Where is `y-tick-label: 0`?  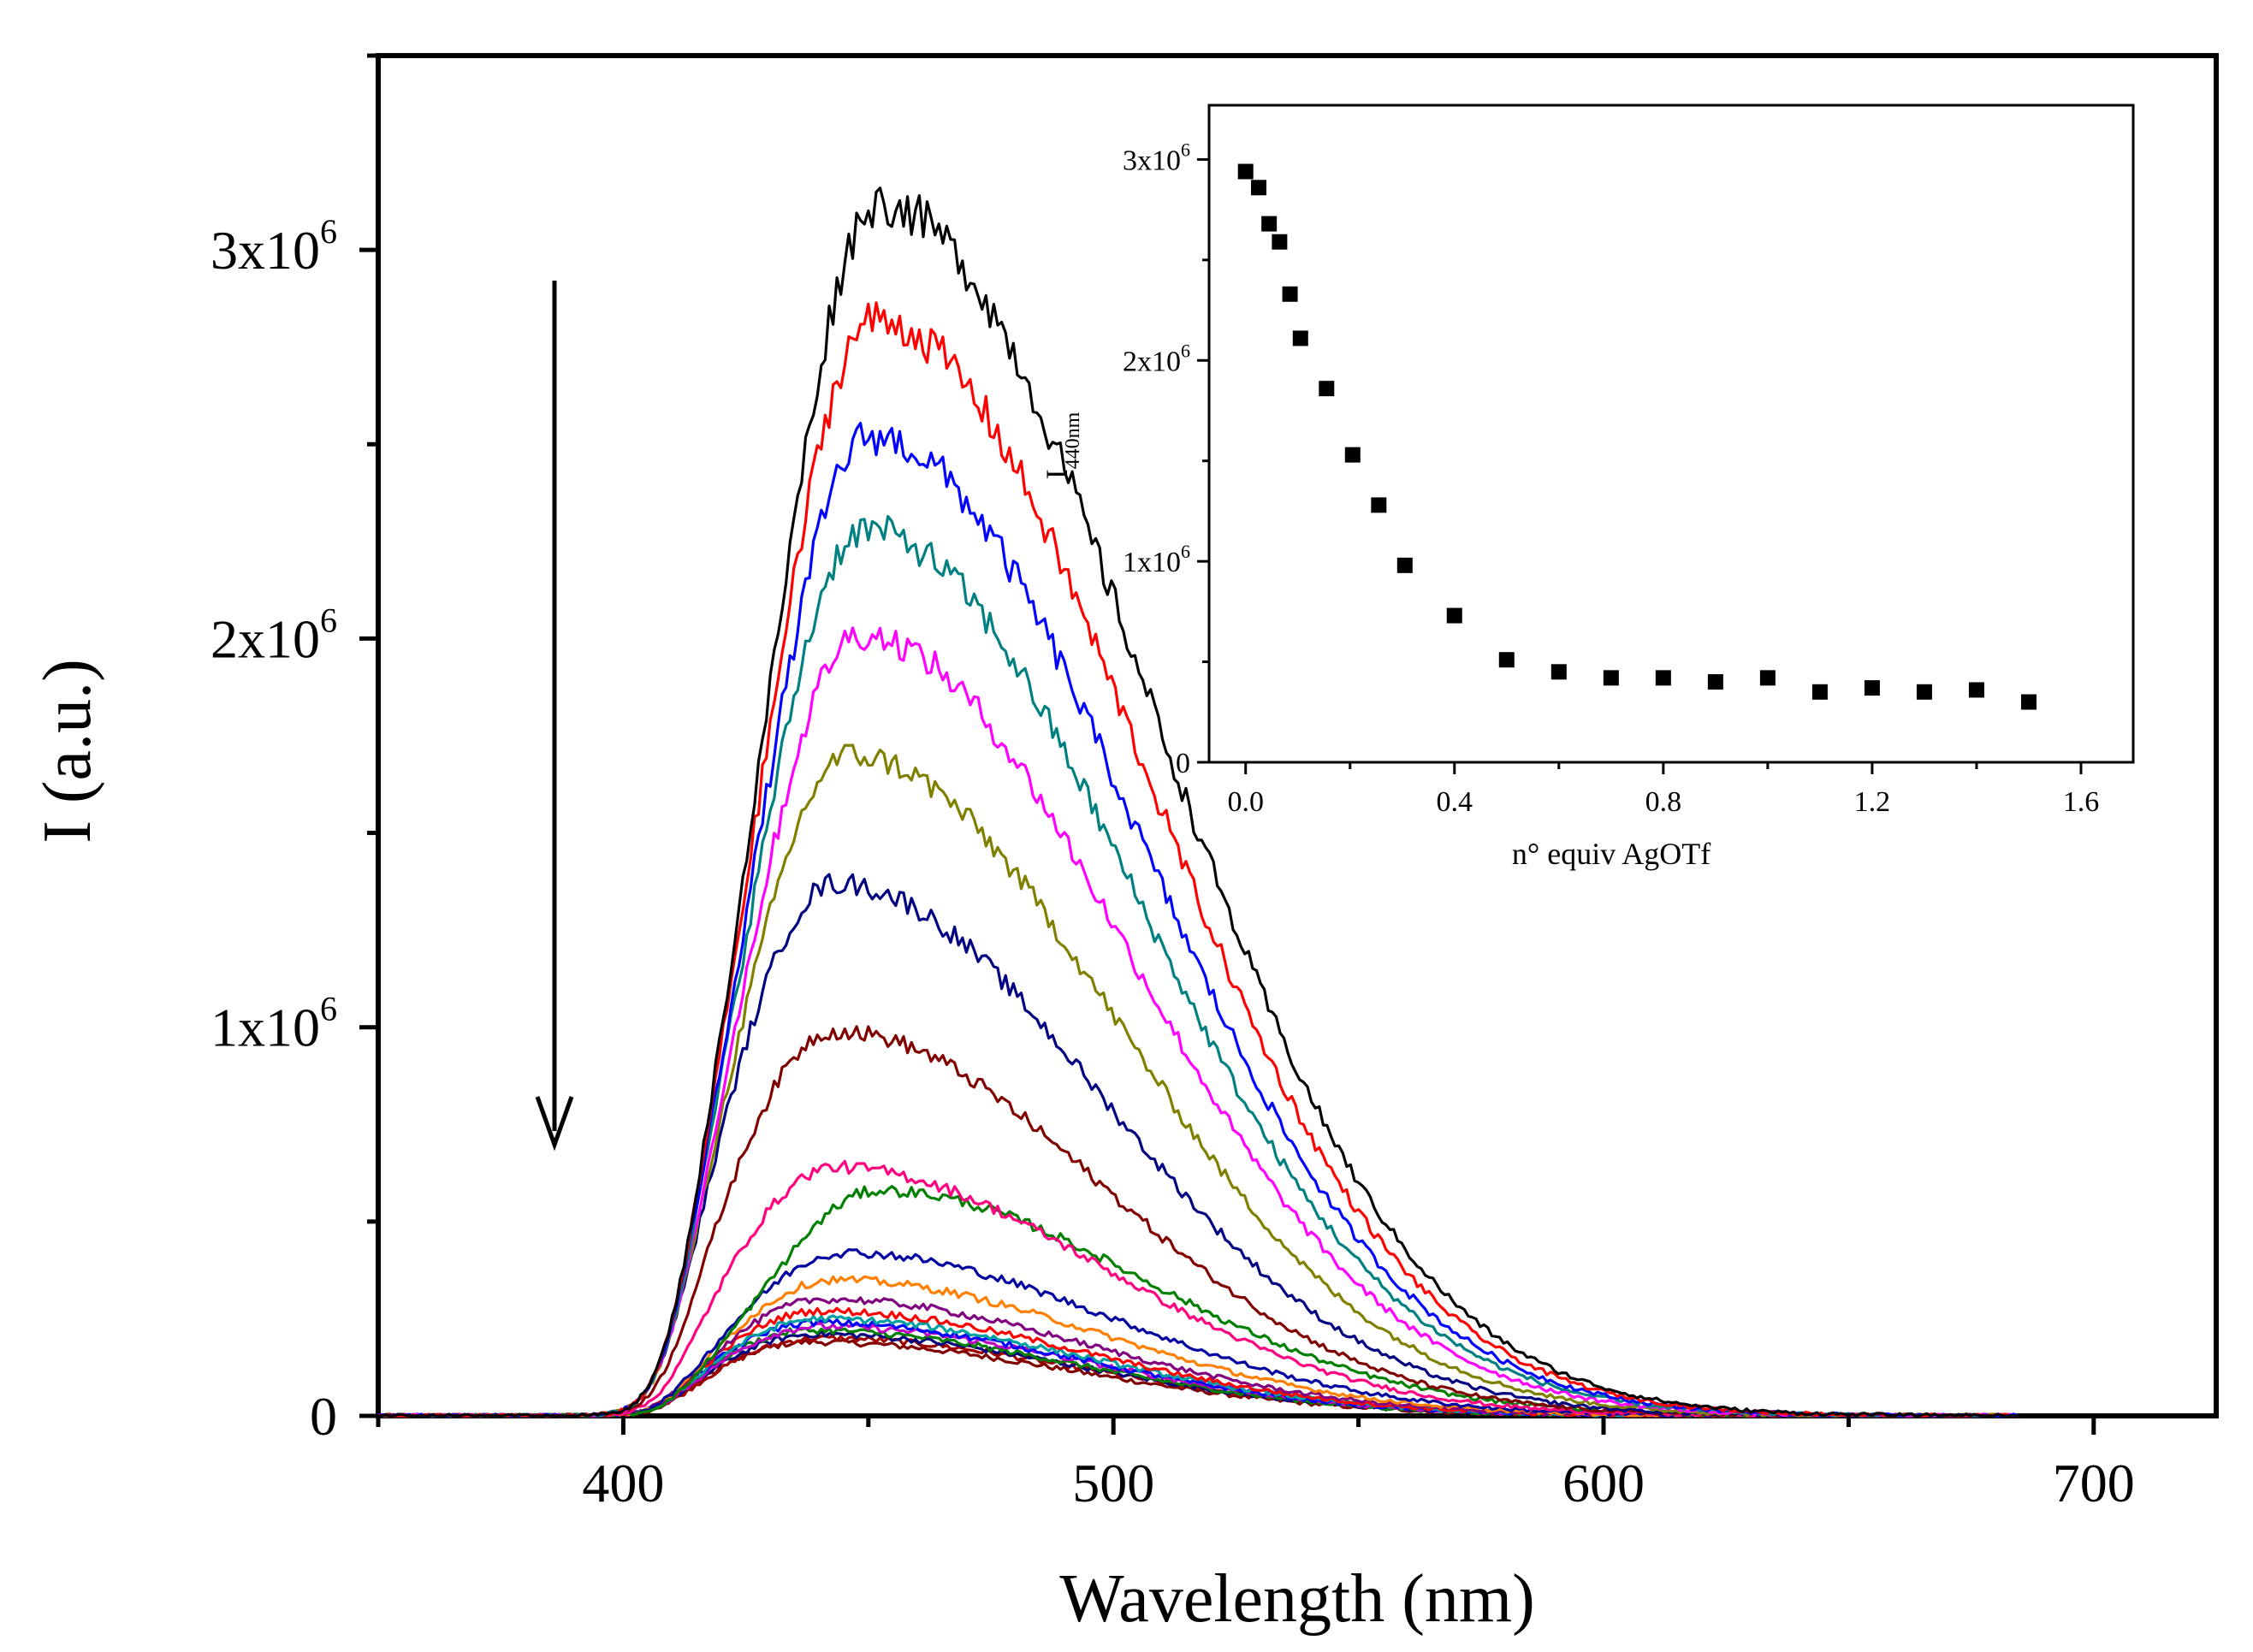 y-tick-label: 0 is located at coordinates (323, 1416).